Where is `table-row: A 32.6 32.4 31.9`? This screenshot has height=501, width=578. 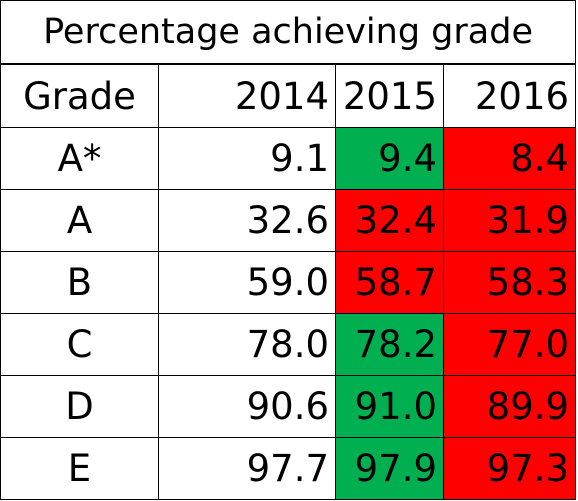
table-row: A 32.6 32.4 31.9 is located at coordinates (288, 220).